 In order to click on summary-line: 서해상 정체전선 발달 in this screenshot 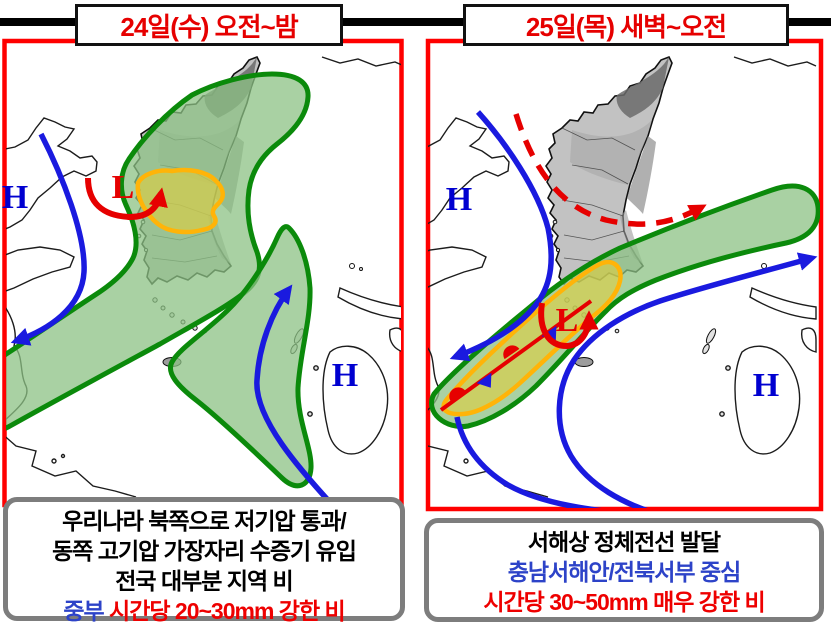, I will do `click(624, 542)`.